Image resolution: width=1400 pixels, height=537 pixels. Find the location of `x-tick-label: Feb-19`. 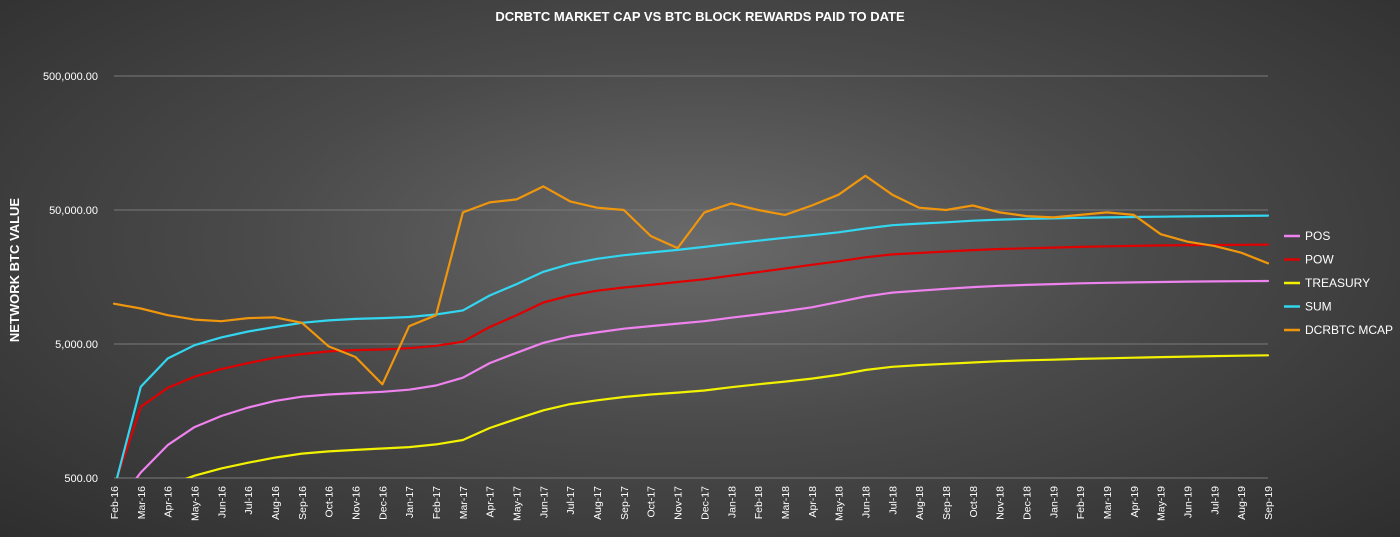

x-tick-label: Feb-19 is located at coordinates (1081, 502).